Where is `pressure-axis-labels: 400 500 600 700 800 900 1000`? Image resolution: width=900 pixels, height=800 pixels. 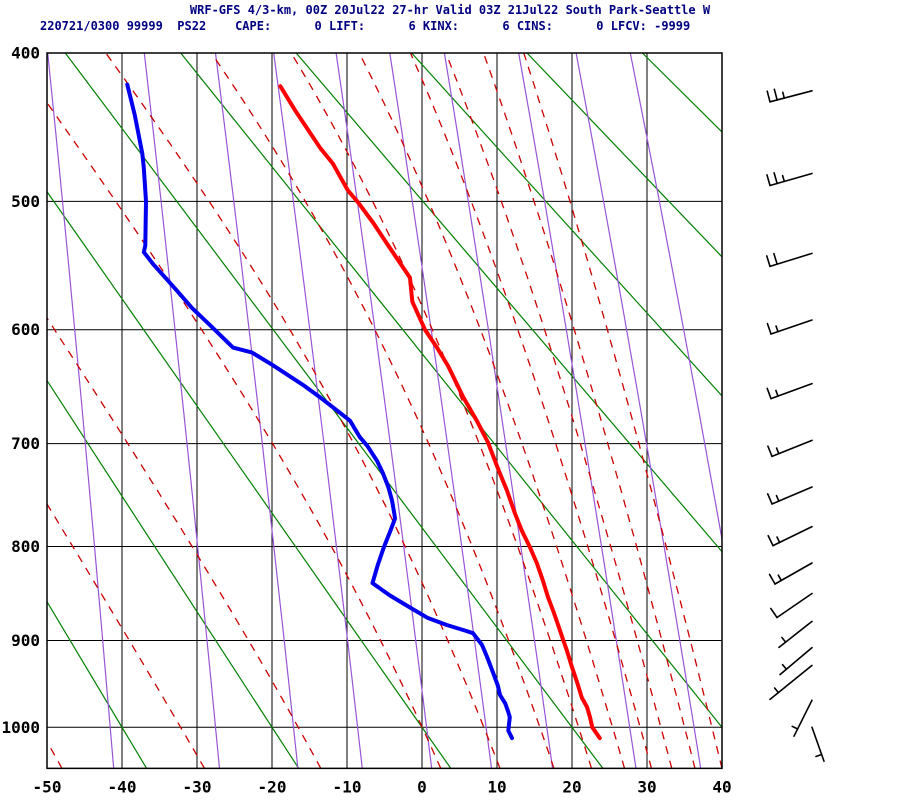 pressure-axis-labels: 400 500 600 700 800 900 1000 is located at coordinates (20, 390).